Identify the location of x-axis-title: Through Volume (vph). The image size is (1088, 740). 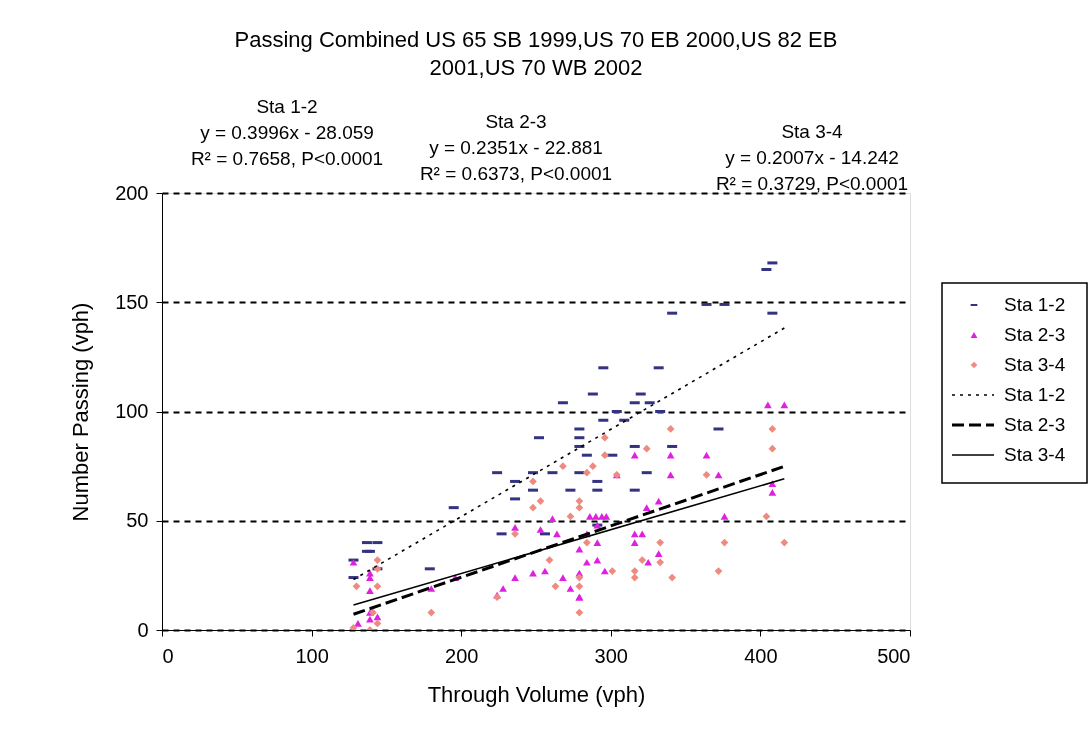
(536, 694).